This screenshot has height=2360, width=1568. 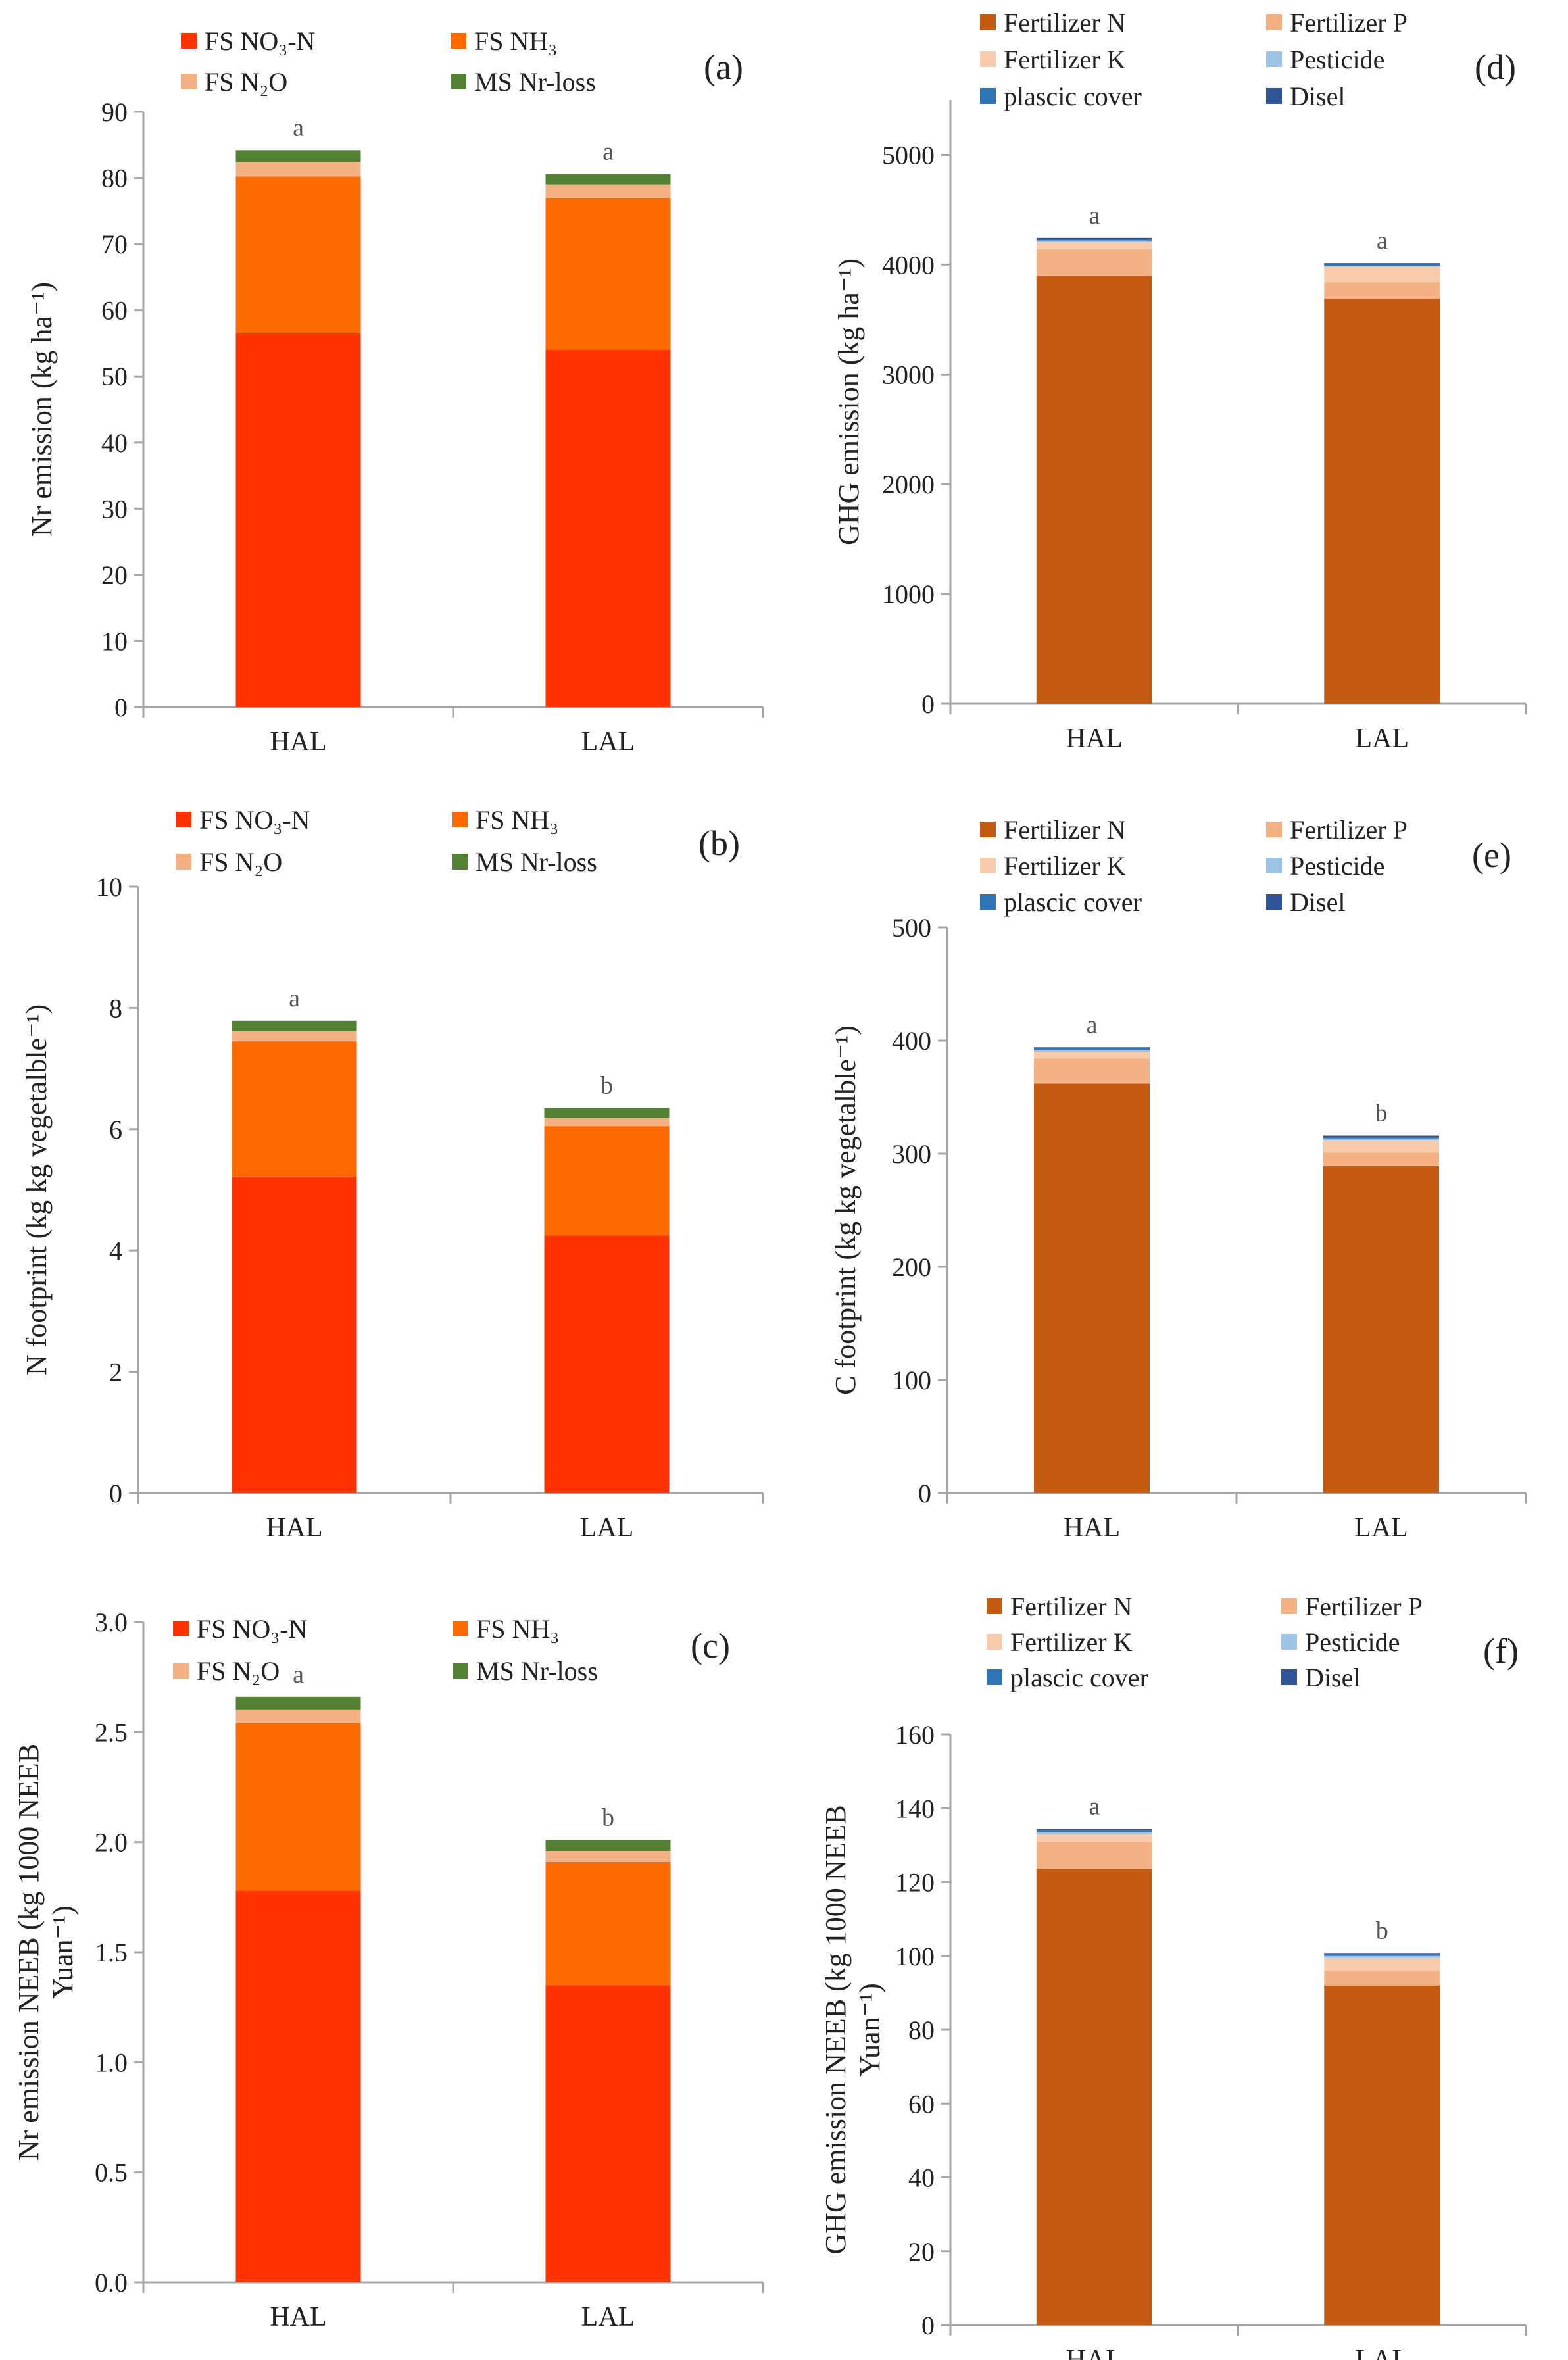 What do you see at coordinates (116, 1372) in the screenshot?
I see `y-tick-label: 2` at bounding box center [116, 1372].